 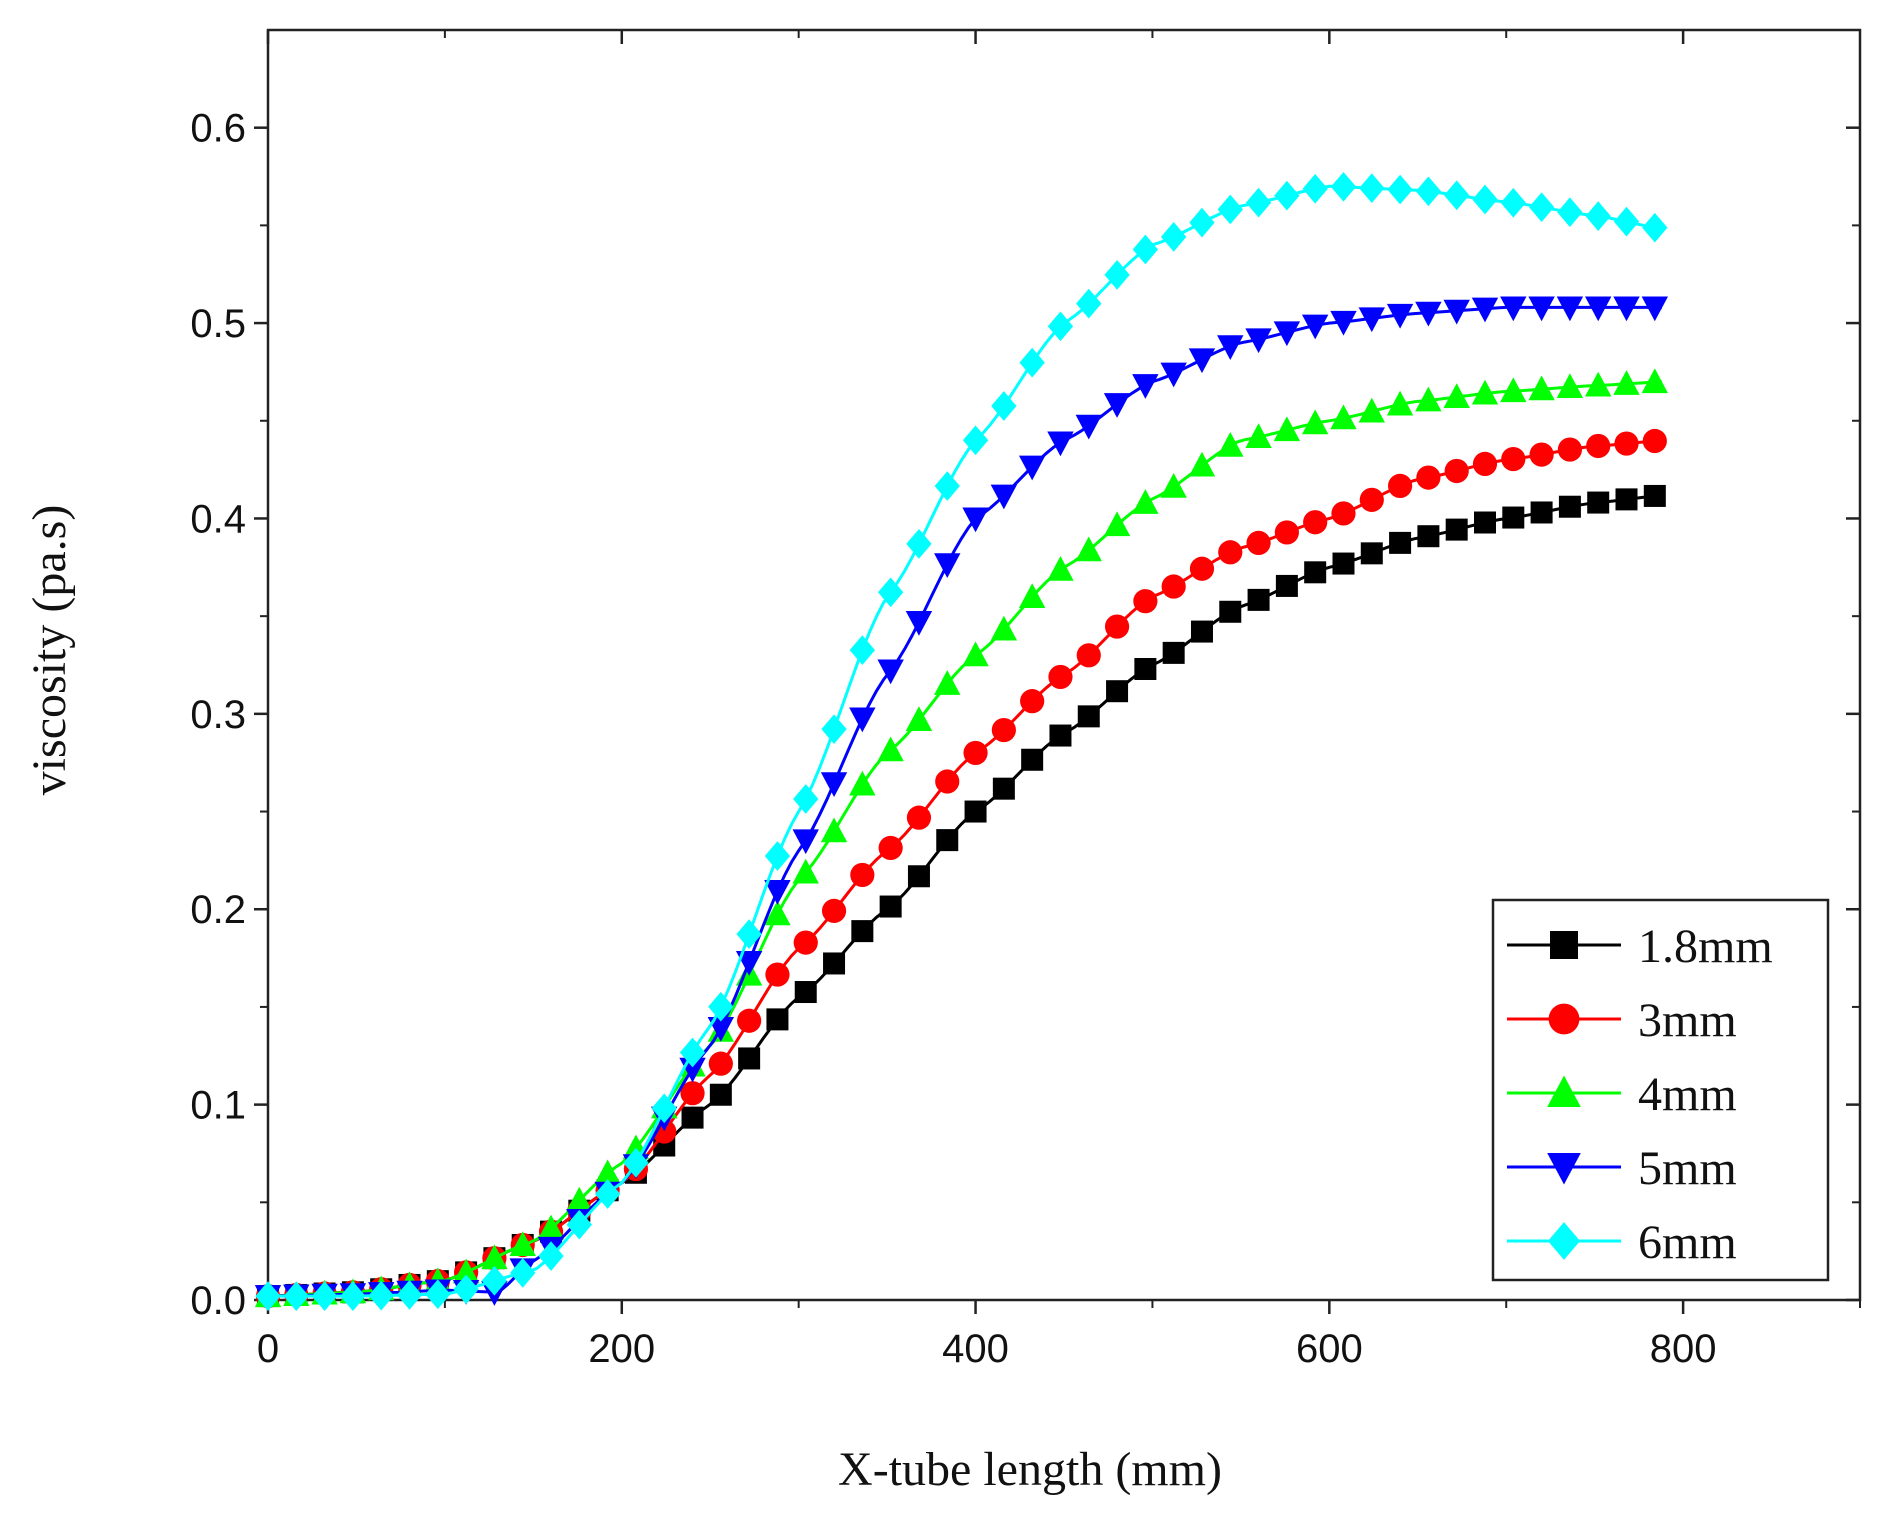 What do you see at coordinates (1687, 1020) in the screenshot?
I see `legend-label: 3mm` at bounding box center [1687, 1020].